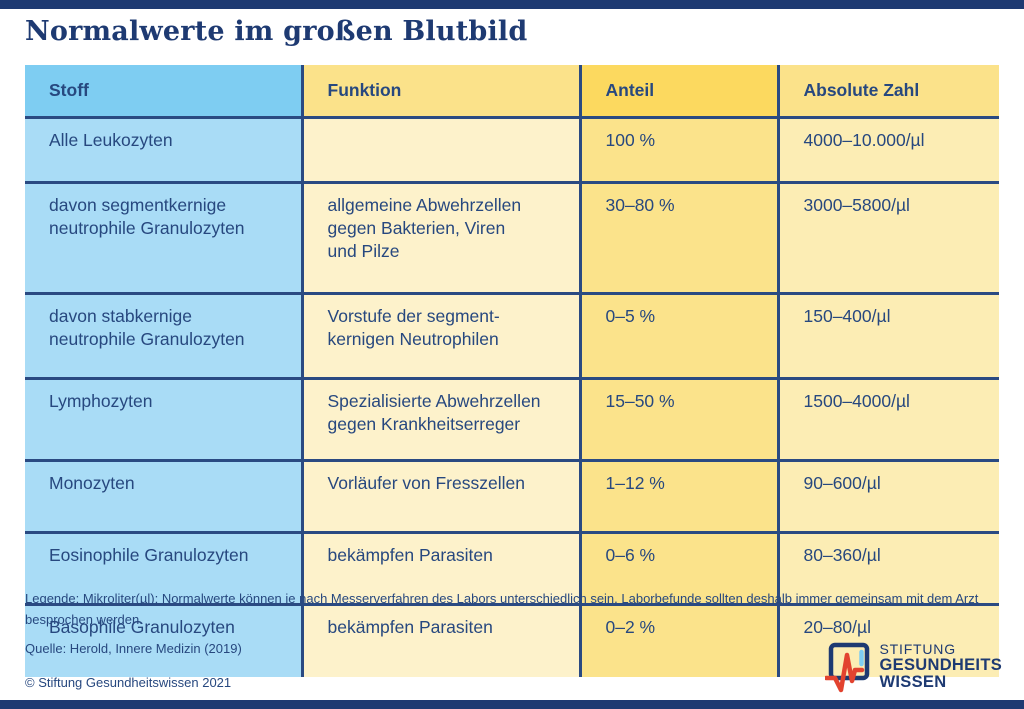 The width and height of the screenshot is (1024, 709). I want to click on top-bar, so click(512, 4).